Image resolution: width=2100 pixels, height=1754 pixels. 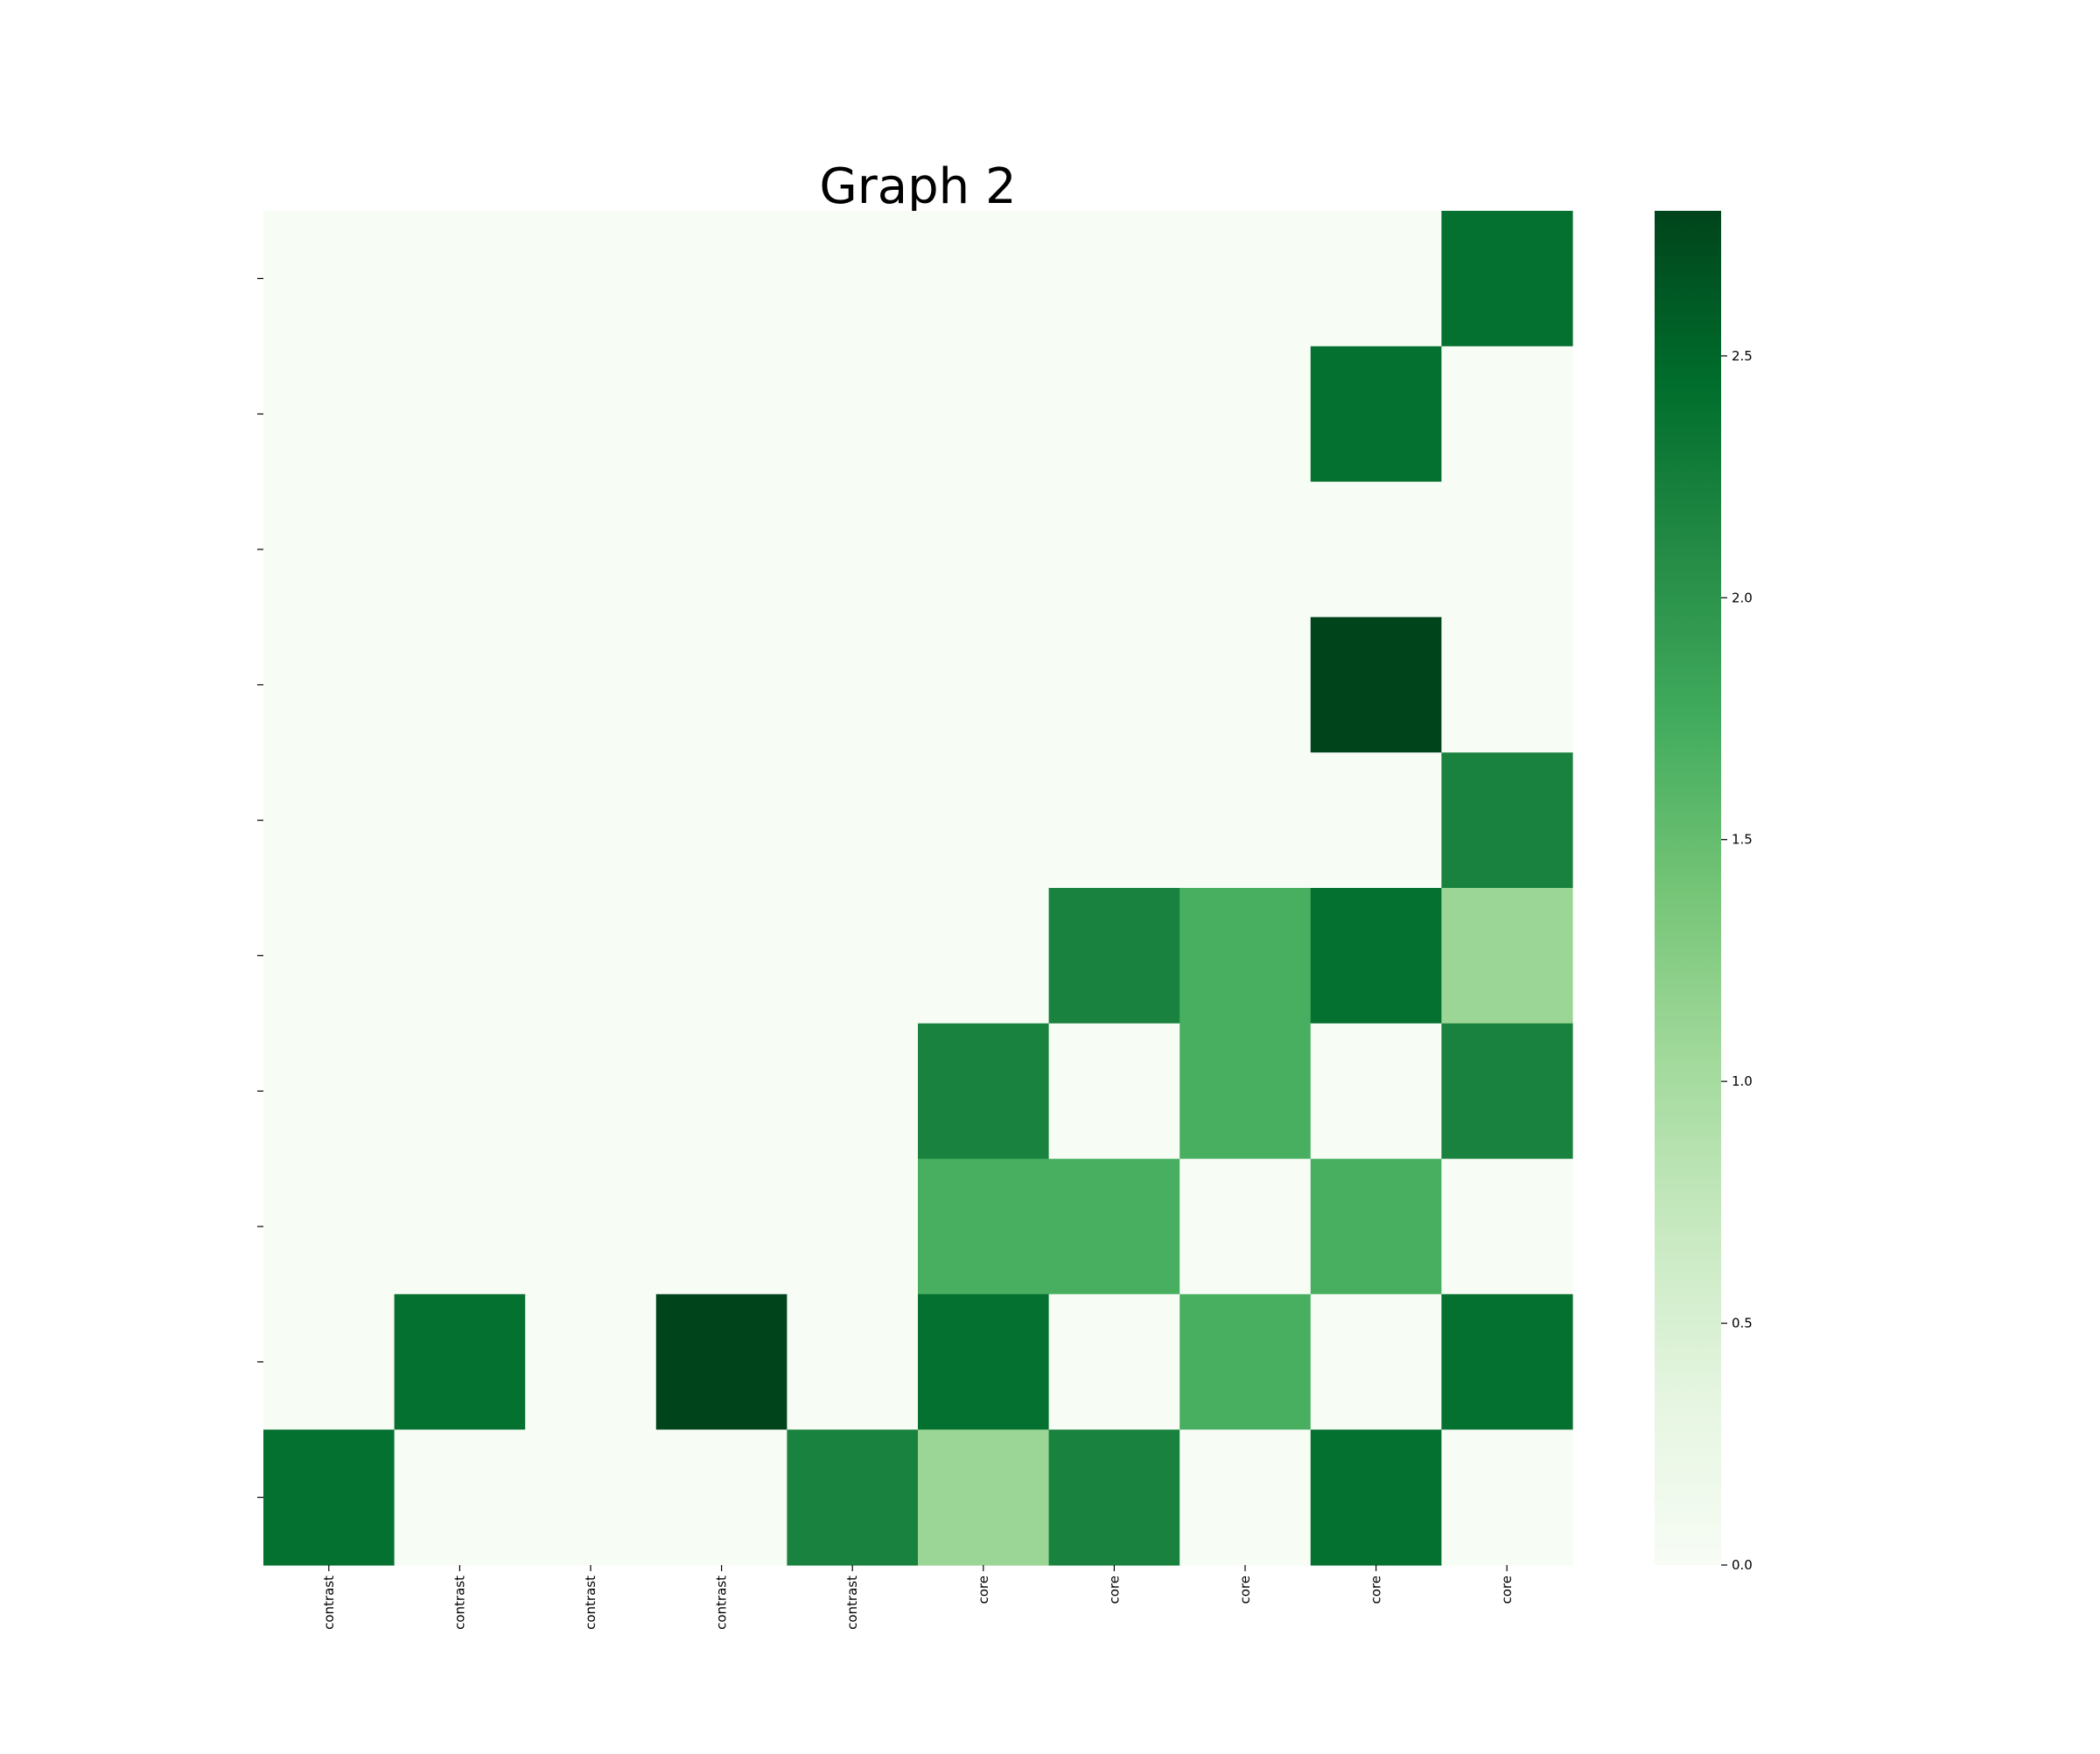 What do you see at coordinates (1688, 888) in the screenshot?
I see `colorbar-gradient` at bounding box center [1688, 888].